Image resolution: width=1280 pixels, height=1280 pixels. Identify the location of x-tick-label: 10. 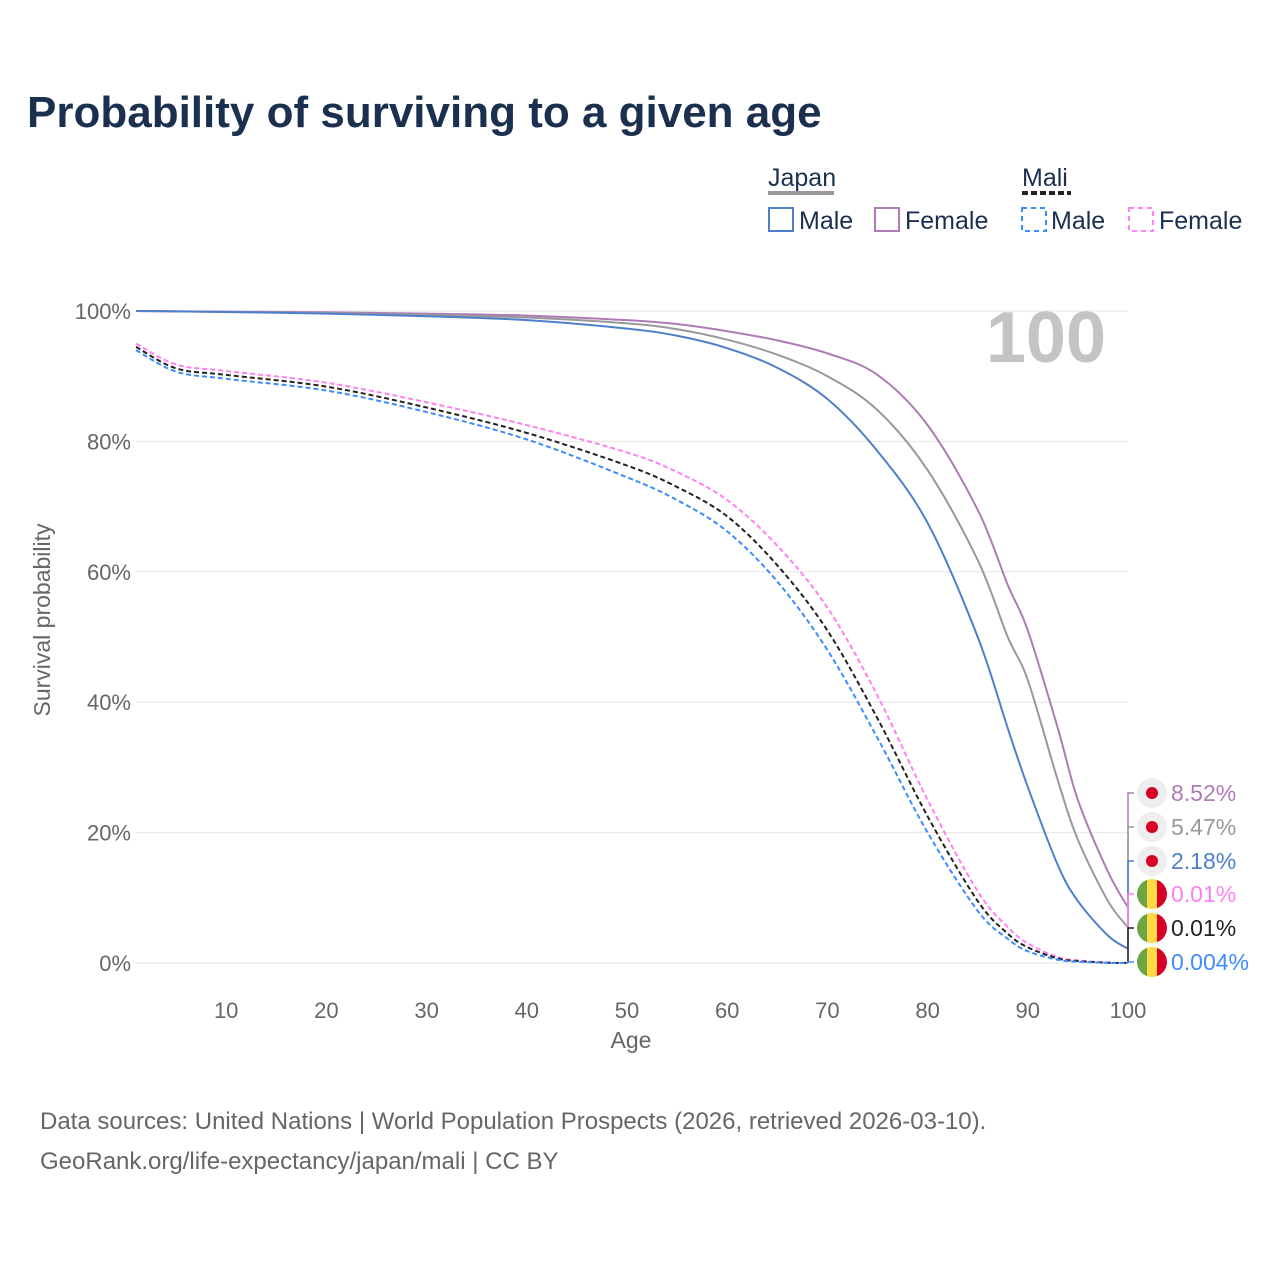
(226, 1010).